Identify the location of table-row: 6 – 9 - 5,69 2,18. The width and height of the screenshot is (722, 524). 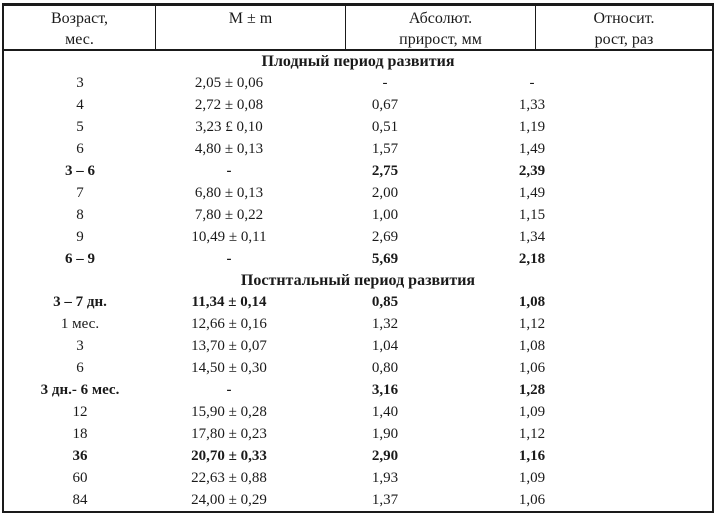
(358, 259).